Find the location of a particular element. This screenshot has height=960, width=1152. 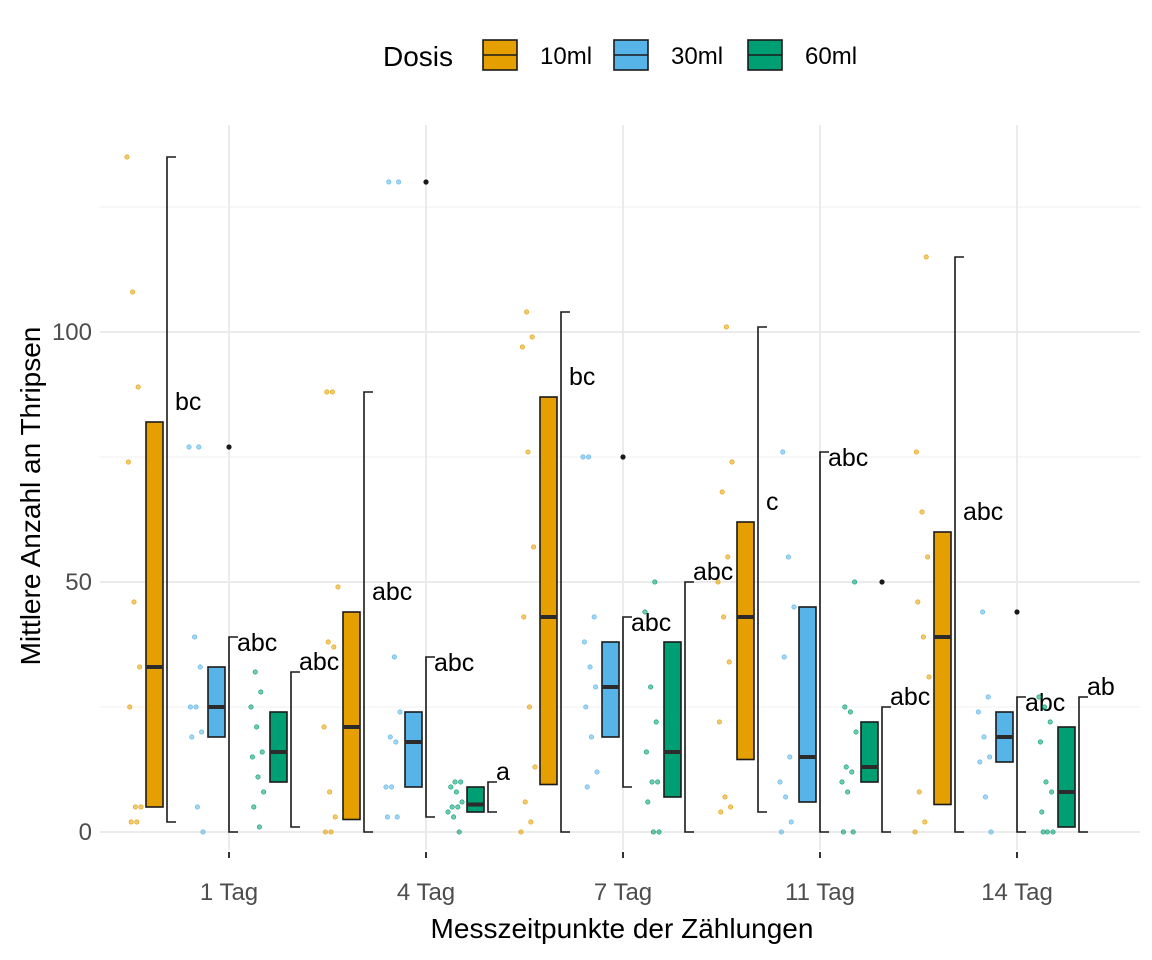

x-tick-label: 1 Tag is located at coordinates (229, 892).